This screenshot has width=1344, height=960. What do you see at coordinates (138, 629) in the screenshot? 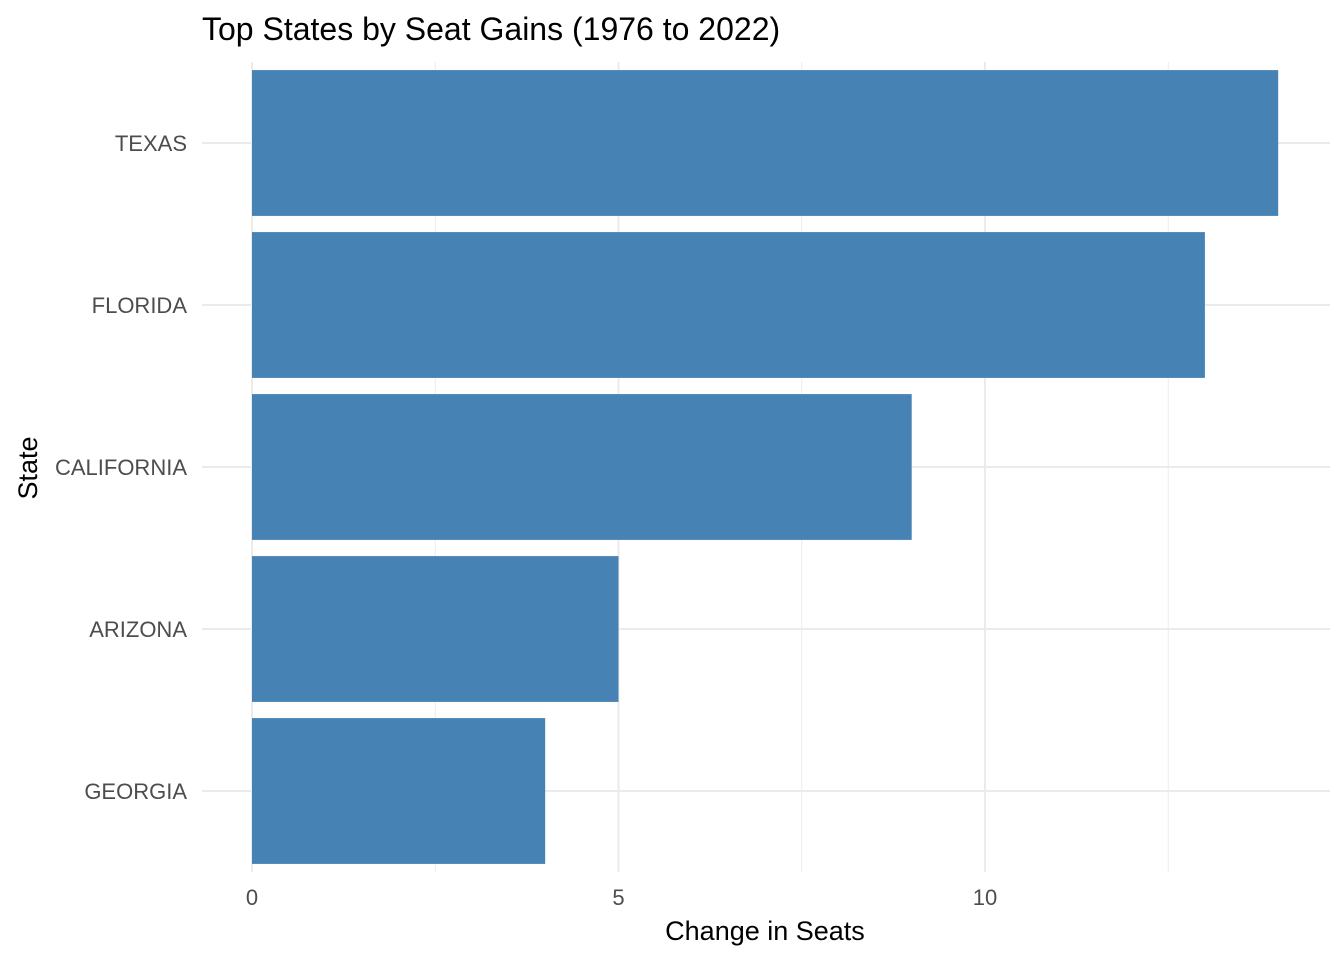
I see `y-tick-label: ARIZONA` at bounding box center [138, 629].